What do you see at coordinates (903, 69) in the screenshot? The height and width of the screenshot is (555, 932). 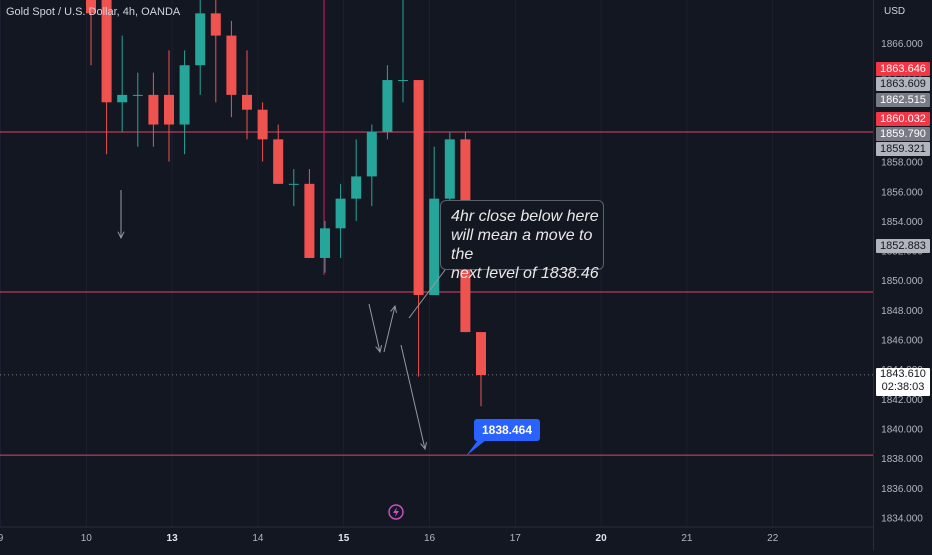 I see `price-badge: 1863.646` at bounding box center [903, 69].